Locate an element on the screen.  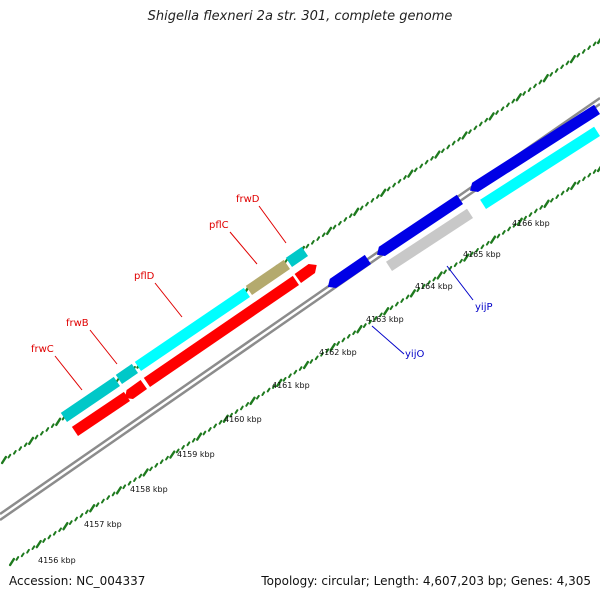
gene-label-yijP: yijP is located at coordinates (484, 307).